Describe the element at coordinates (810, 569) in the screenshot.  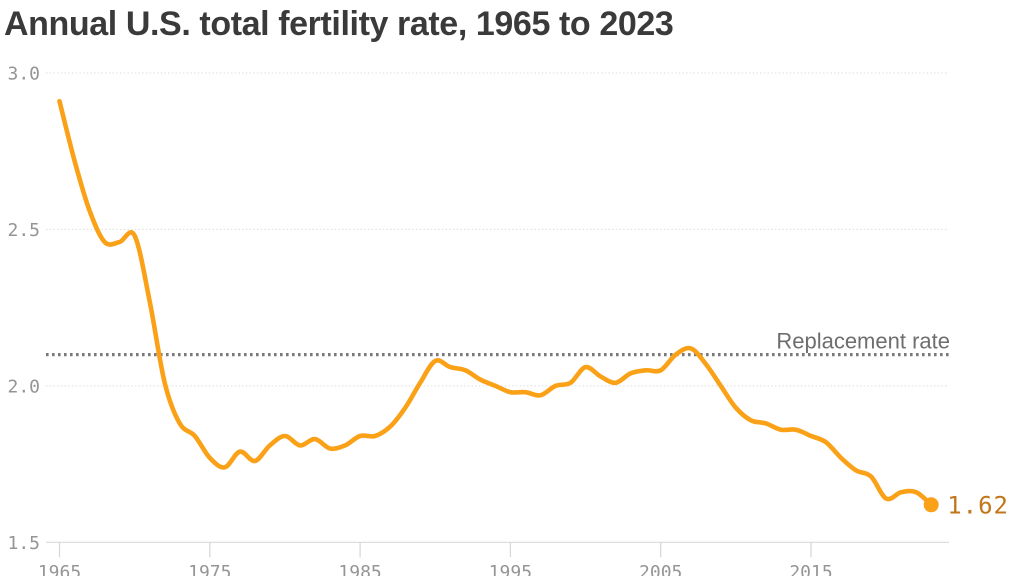
I see `x-axis-label-2015: 2015` at that location.